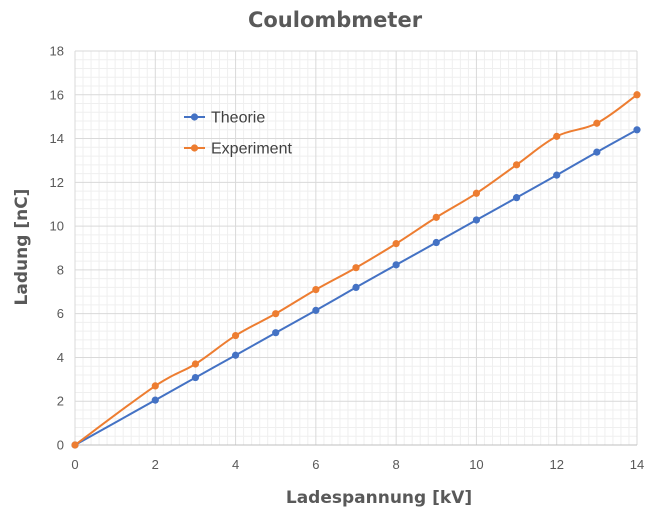  What do you see at coordinates (315, 464) in the screenshot?
I see `x-tick-label: 6` at bounding box center [315, 464].